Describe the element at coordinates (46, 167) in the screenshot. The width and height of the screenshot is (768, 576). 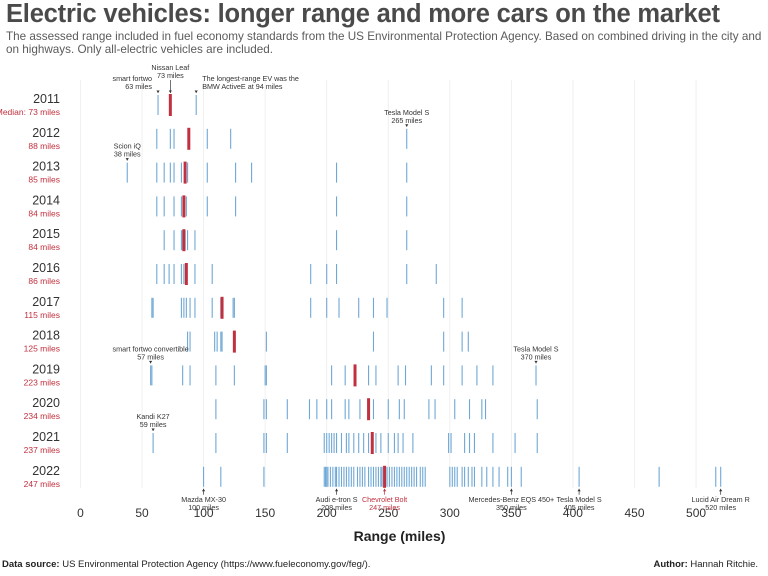
I see `year-label: 2013` at that location.